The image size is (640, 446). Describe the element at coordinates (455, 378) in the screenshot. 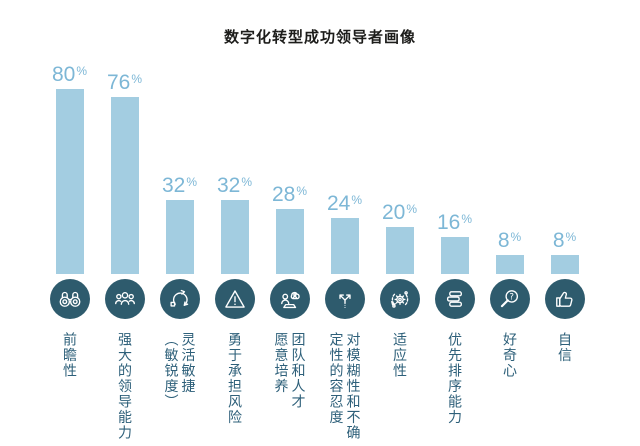

I see `category-label: 优先排序能力` at that location.